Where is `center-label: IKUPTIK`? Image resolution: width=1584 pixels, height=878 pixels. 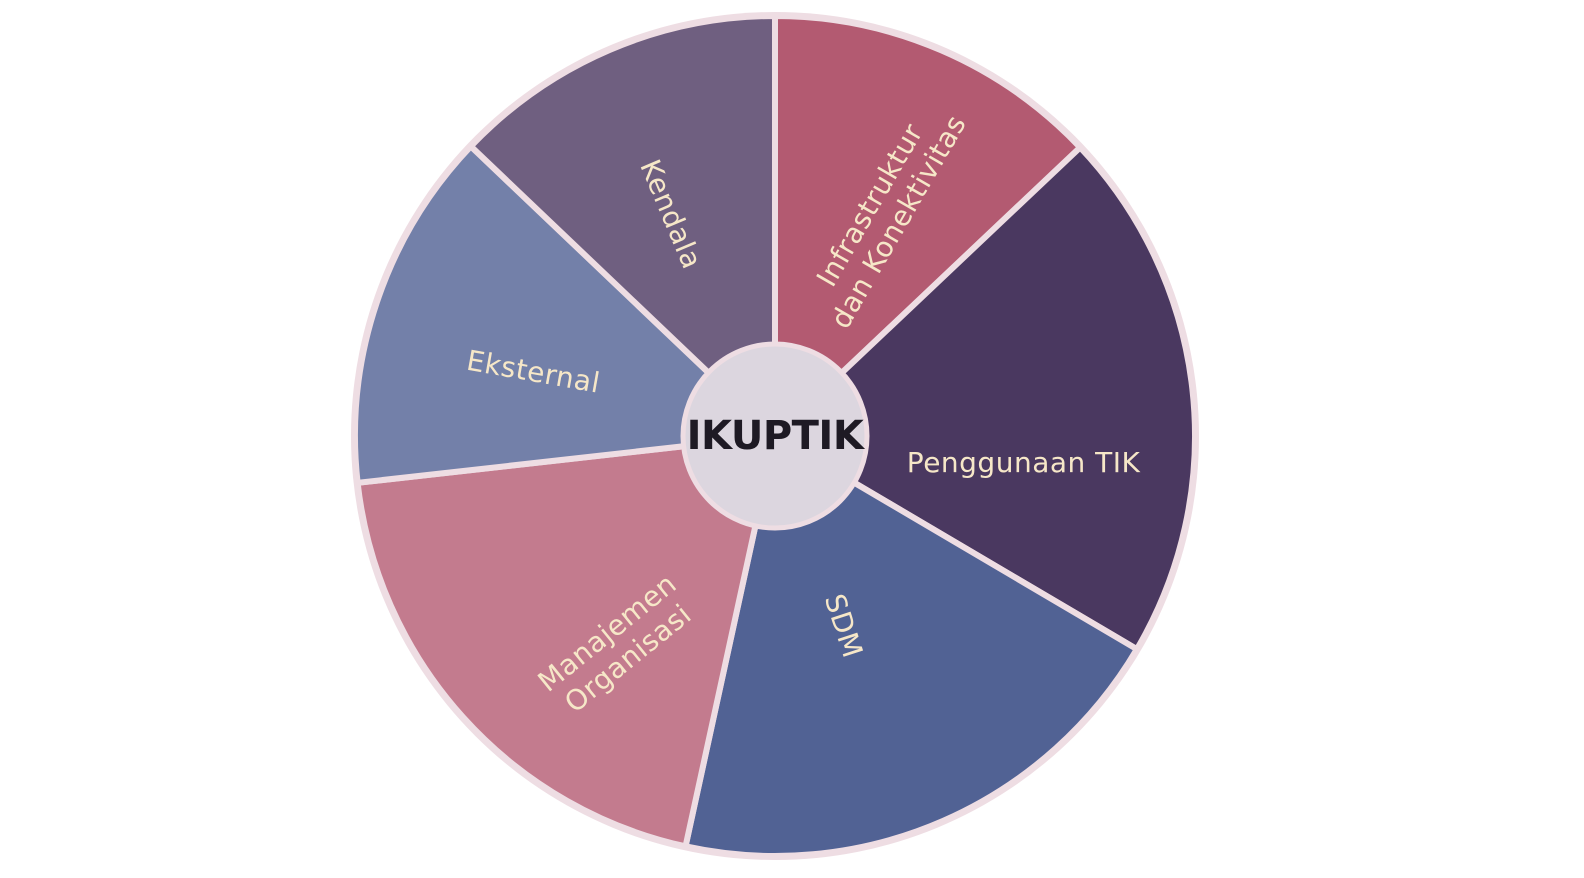 center-label: IKUPTIK is located at coordinates (776, 436).